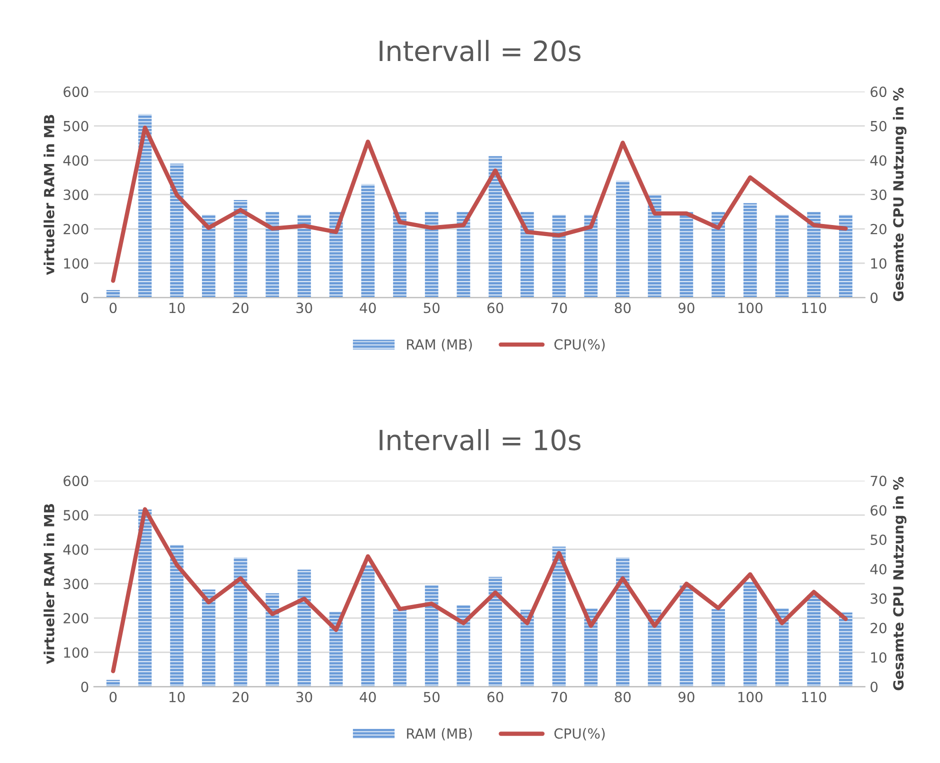 The width and height of the screenshot is (940, 763). Describe the element at coordinates (84, 298) in the screenshot. I see `y-tick-label: 0` at that location.